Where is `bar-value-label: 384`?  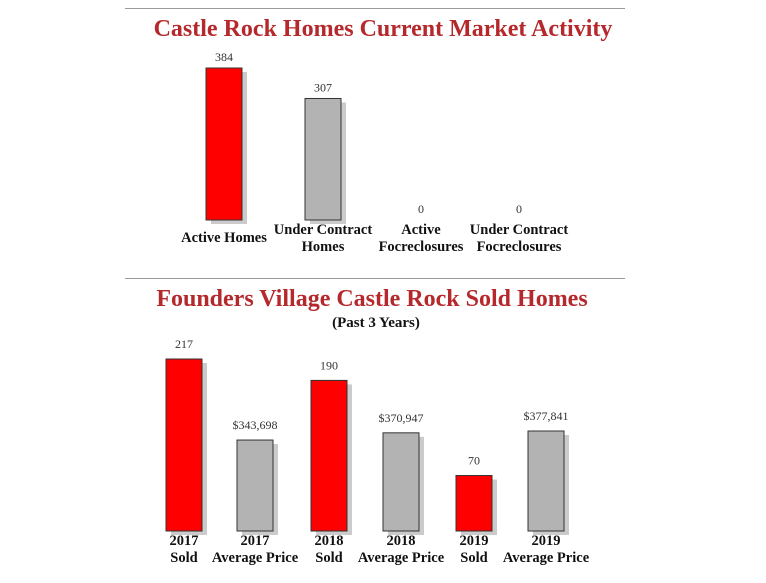
bar-value-label: 384 is located at coordinates (224, 57).